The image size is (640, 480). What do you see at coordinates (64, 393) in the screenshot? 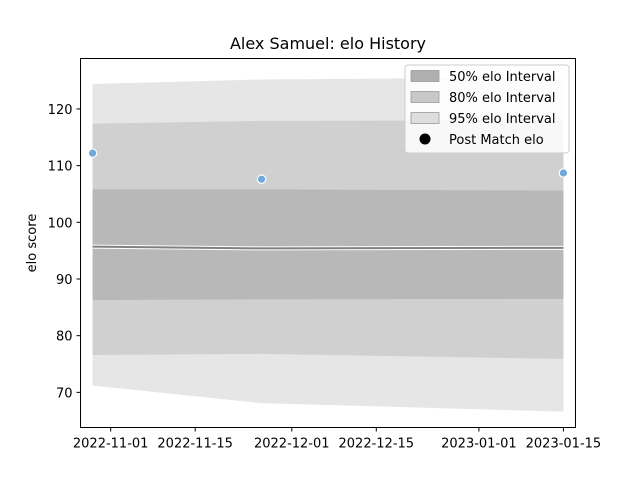
I see `y-tick-label: 70` at bounding box center [64, 393].